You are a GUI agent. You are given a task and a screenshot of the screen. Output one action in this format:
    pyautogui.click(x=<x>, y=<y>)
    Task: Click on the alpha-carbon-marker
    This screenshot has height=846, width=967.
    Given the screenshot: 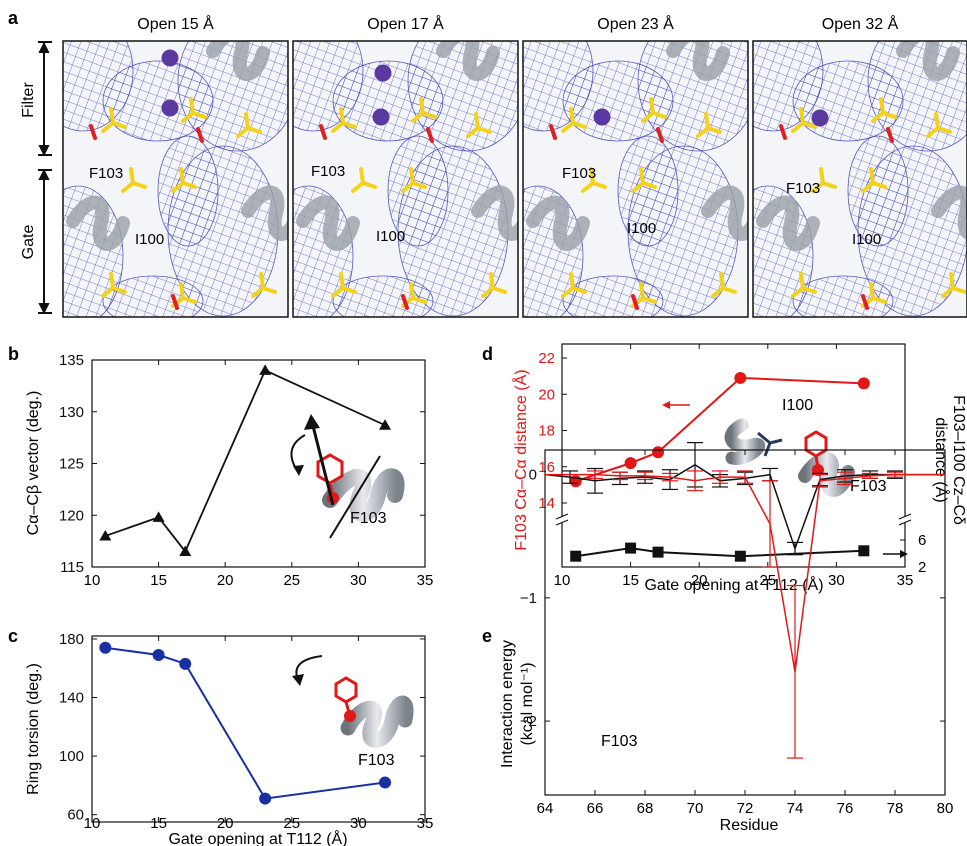 What is the action you would take?
    pyautogui.click(x=350, y=716)
    